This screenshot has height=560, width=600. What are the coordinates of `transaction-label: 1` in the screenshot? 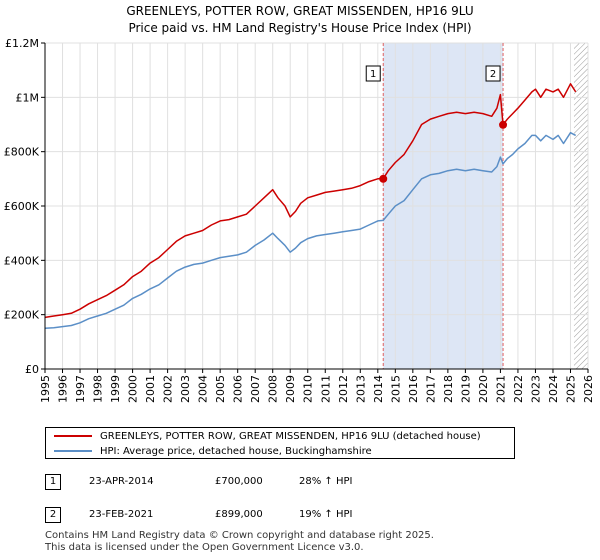 It's located at (373, 74).